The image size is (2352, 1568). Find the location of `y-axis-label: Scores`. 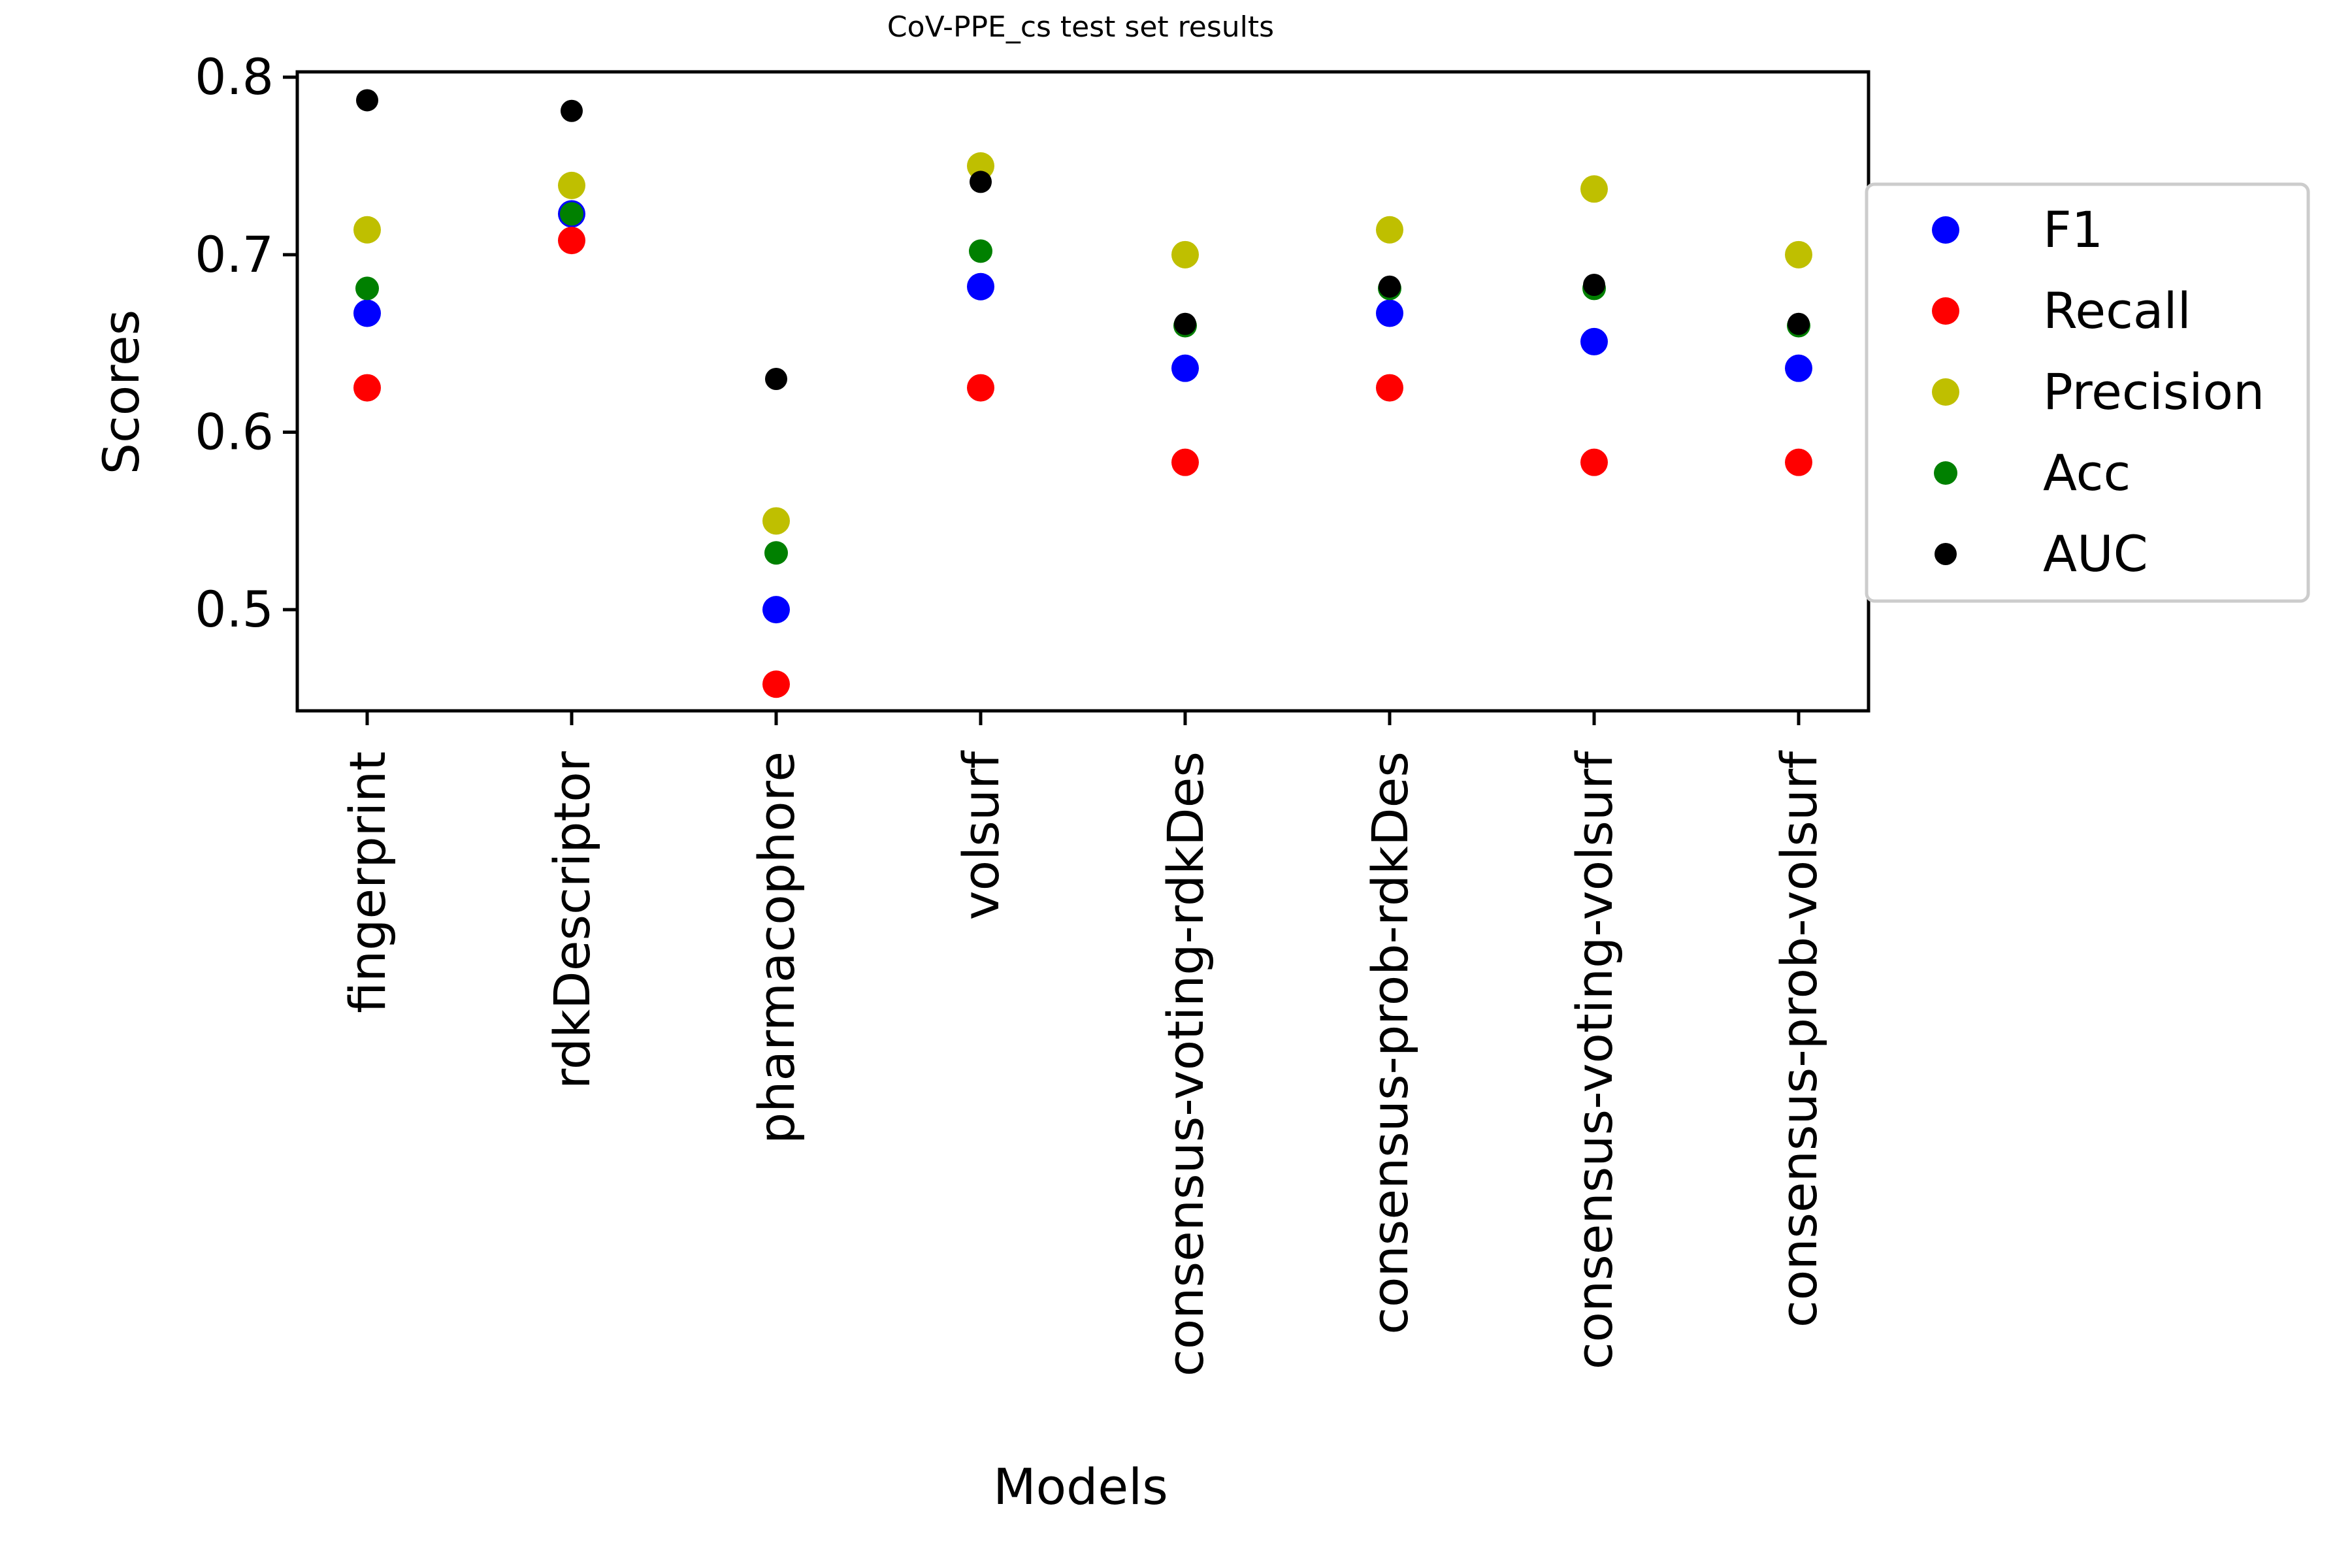

y-axis-label: Scores is located at coordinates (121, 392).